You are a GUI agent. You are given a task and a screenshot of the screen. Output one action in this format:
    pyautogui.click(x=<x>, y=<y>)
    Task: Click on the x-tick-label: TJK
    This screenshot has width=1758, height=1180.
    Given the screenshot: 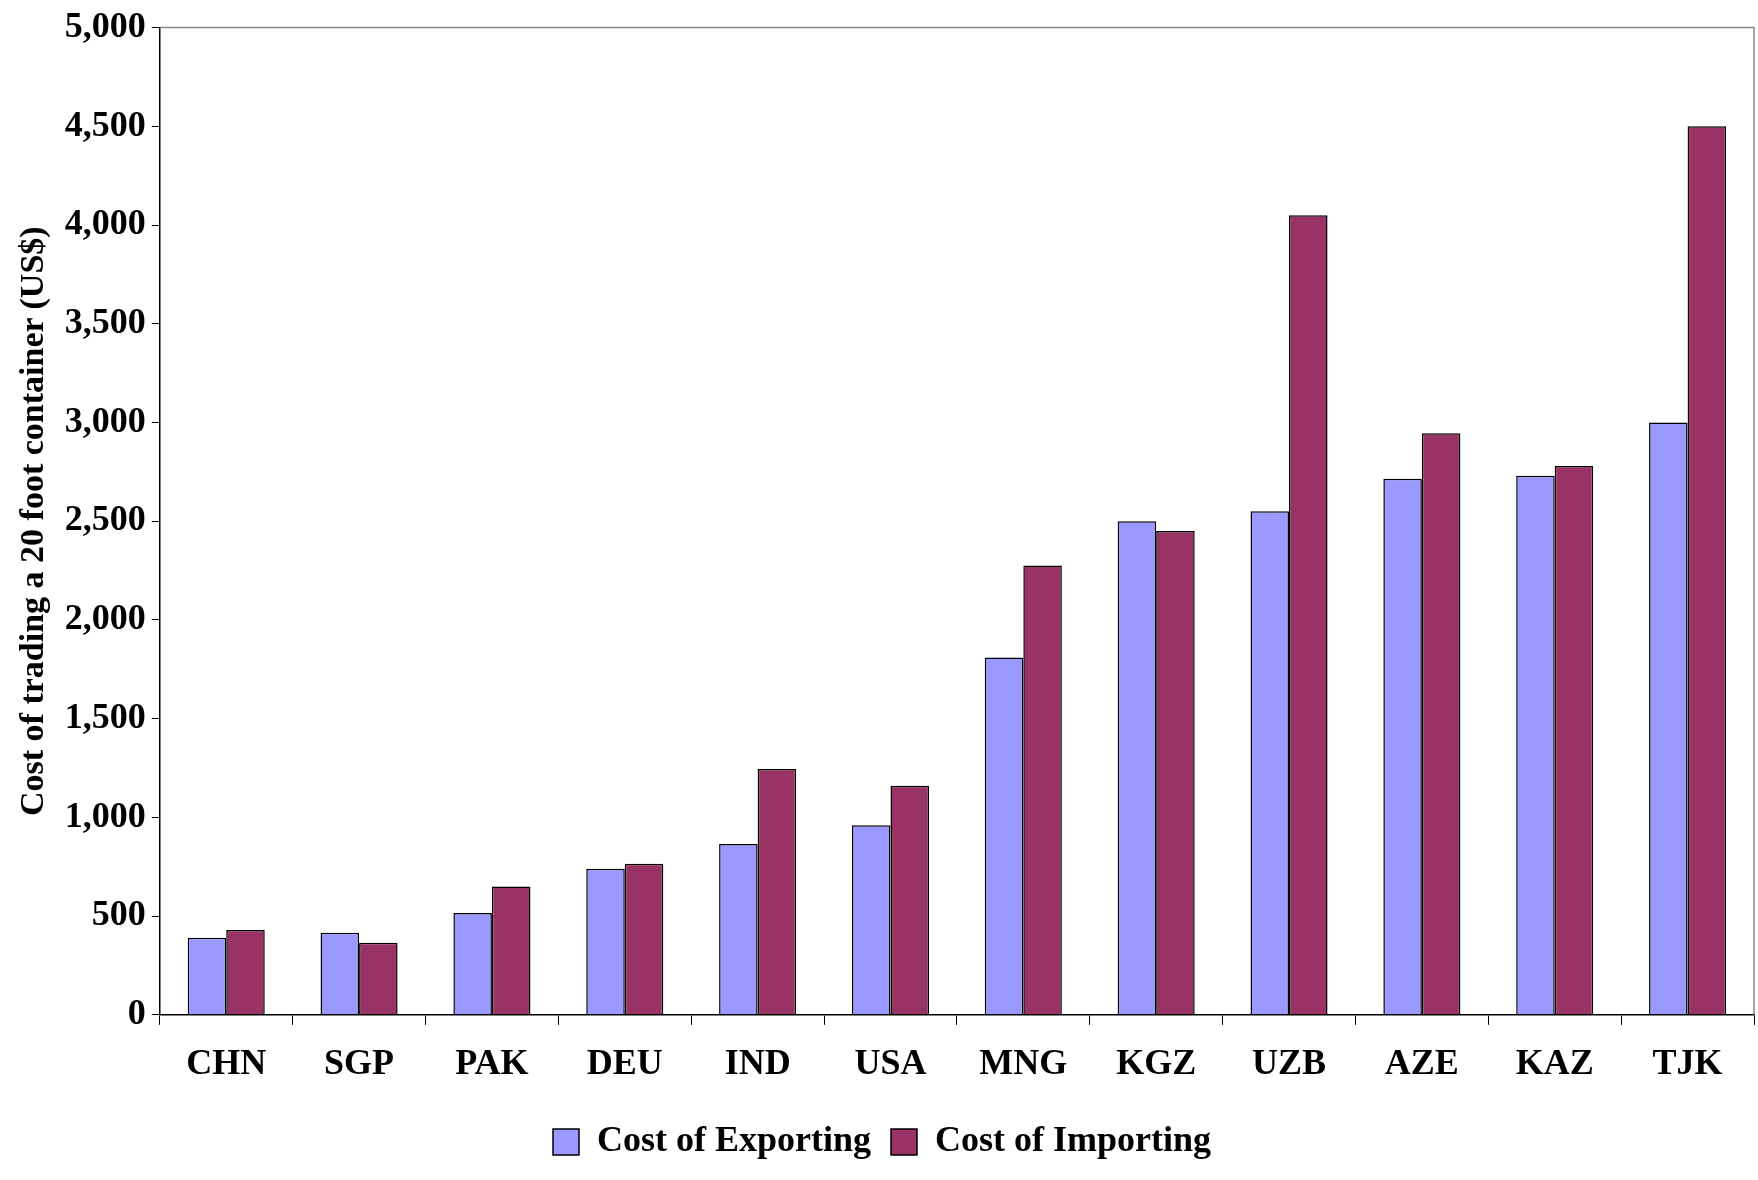 What is the action you would take?
    pyautogui.click(x=1687, y=1061)
    